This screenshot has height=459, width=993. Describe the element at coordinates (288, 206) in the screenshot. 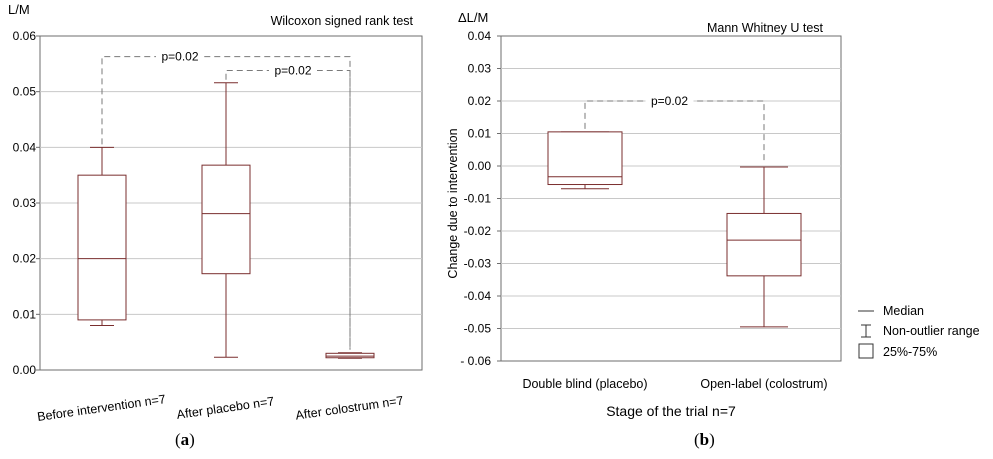

I see `significance-bracket-2: p=0.02` at that location.